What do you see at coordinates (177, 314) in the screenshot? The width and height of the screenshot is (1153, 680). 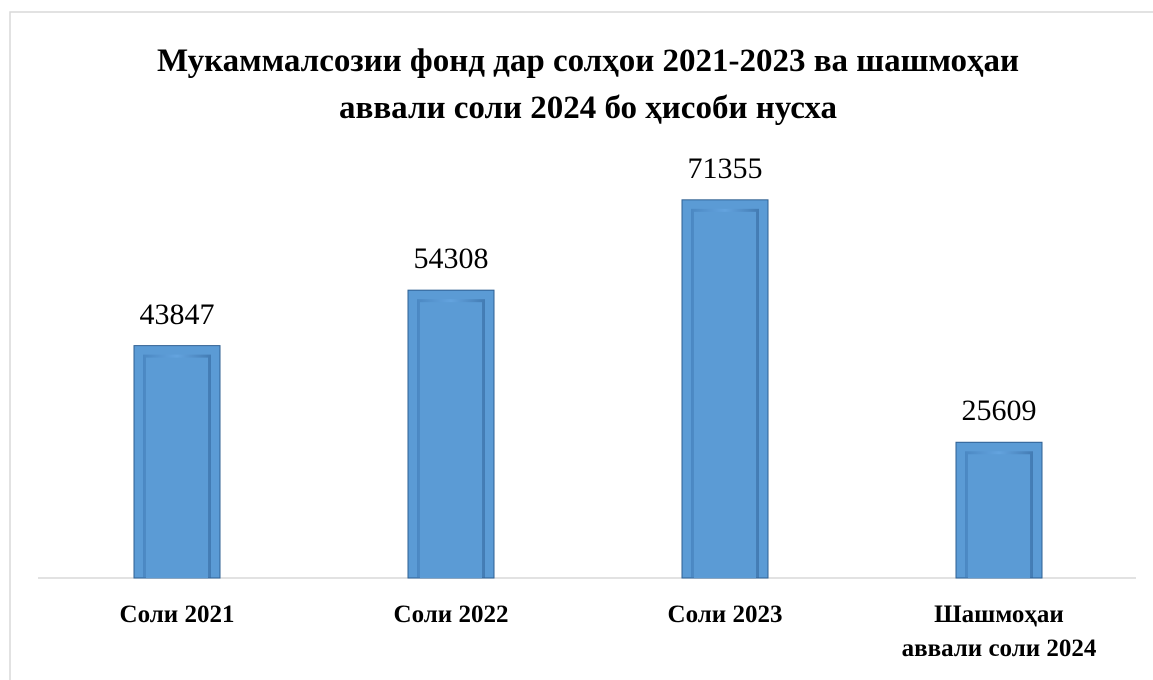 I see `value-label: 43847` at bounding box center [177, 314].